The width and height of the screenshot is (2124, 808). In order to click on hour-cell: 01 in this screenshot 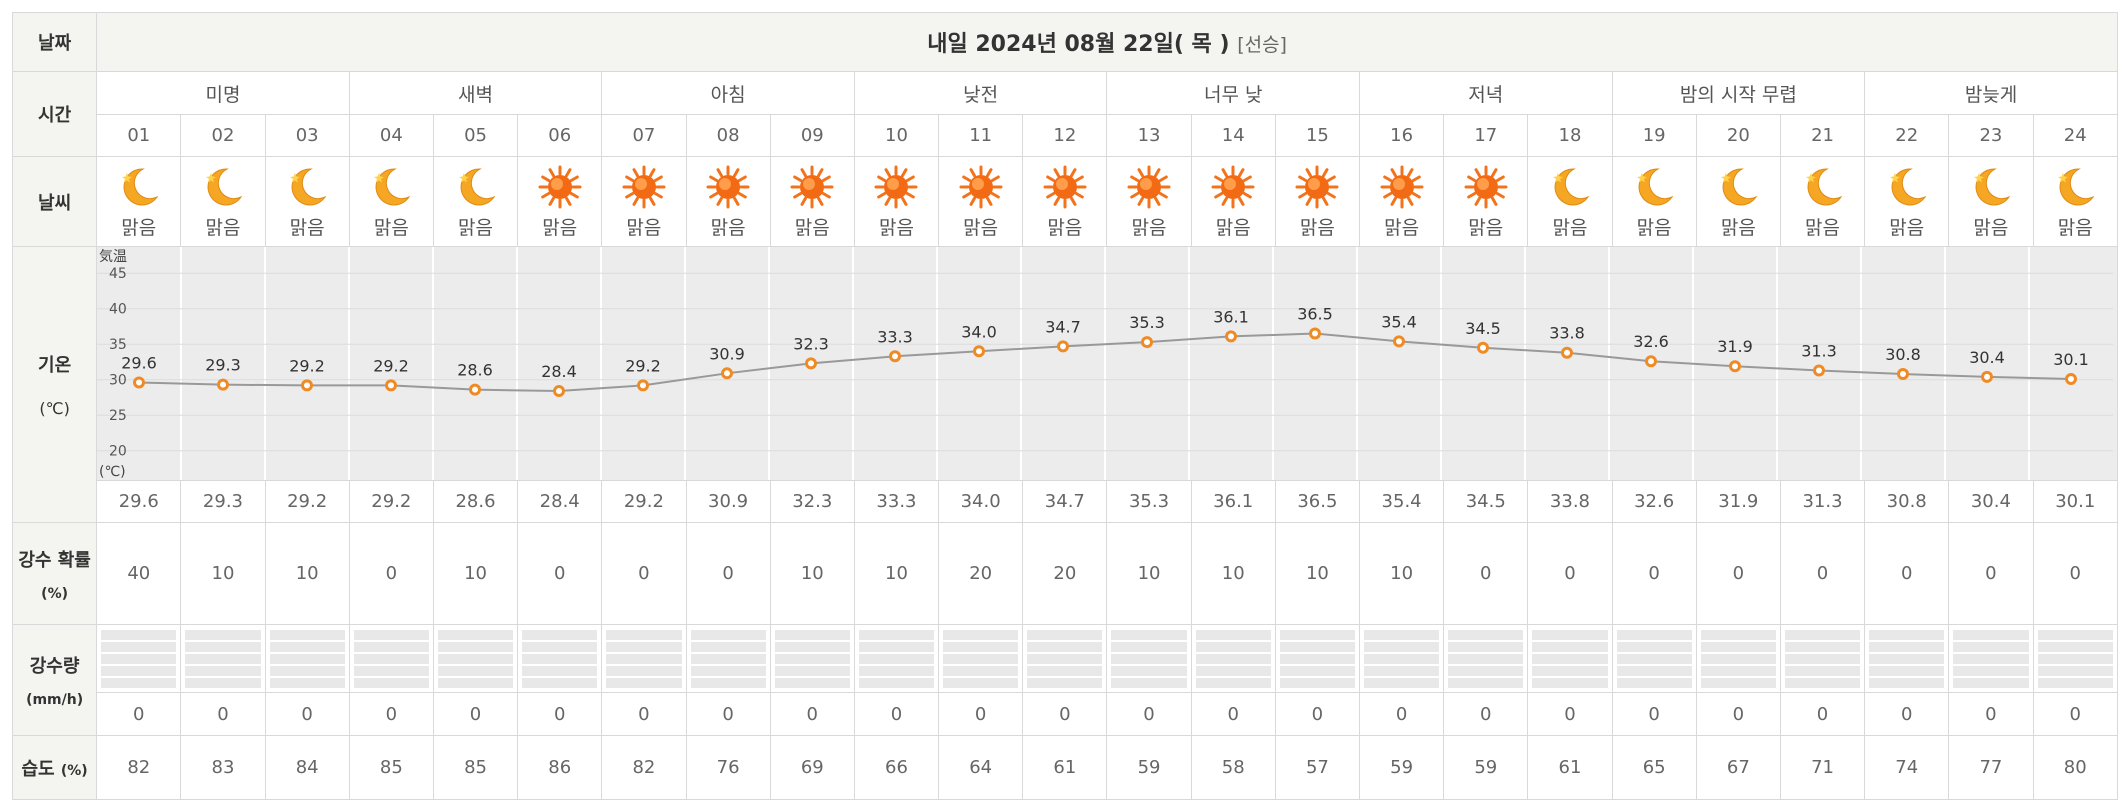, I will do `click(139, 135)`.